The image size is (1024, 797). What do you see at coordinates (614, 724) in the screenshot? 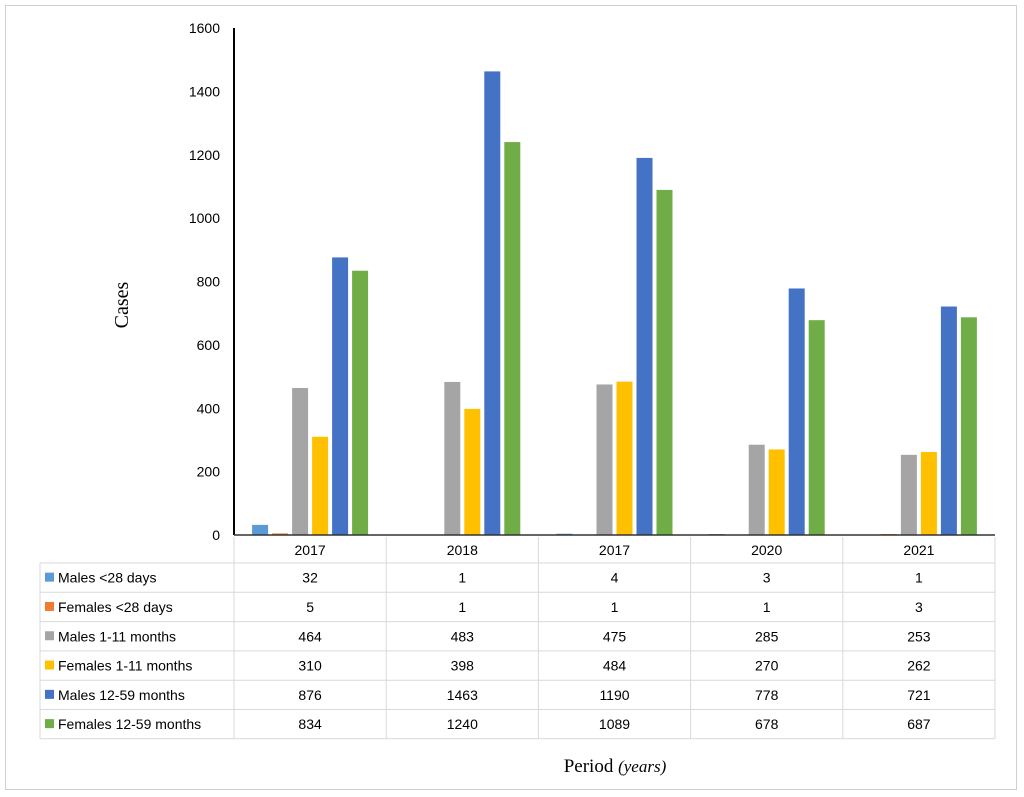
I see `data-label: 1089` at bounding box center [614, 724].